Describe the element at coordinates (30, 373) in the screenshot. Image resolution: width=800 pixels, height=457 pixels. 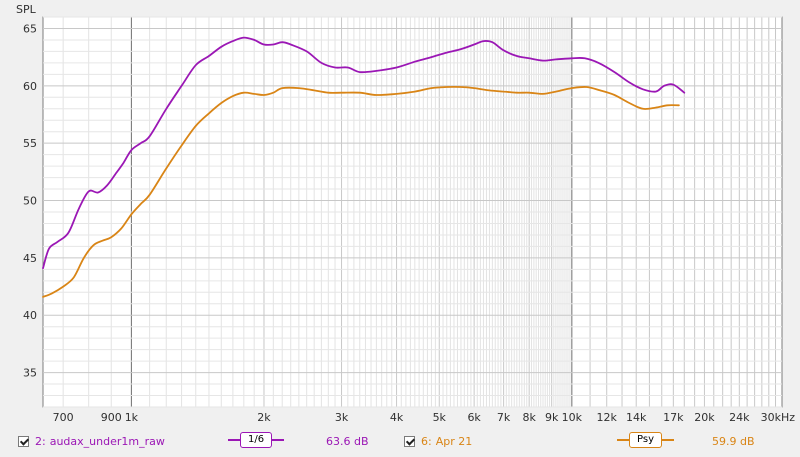
I see `y-tick-label: 35` at that location.